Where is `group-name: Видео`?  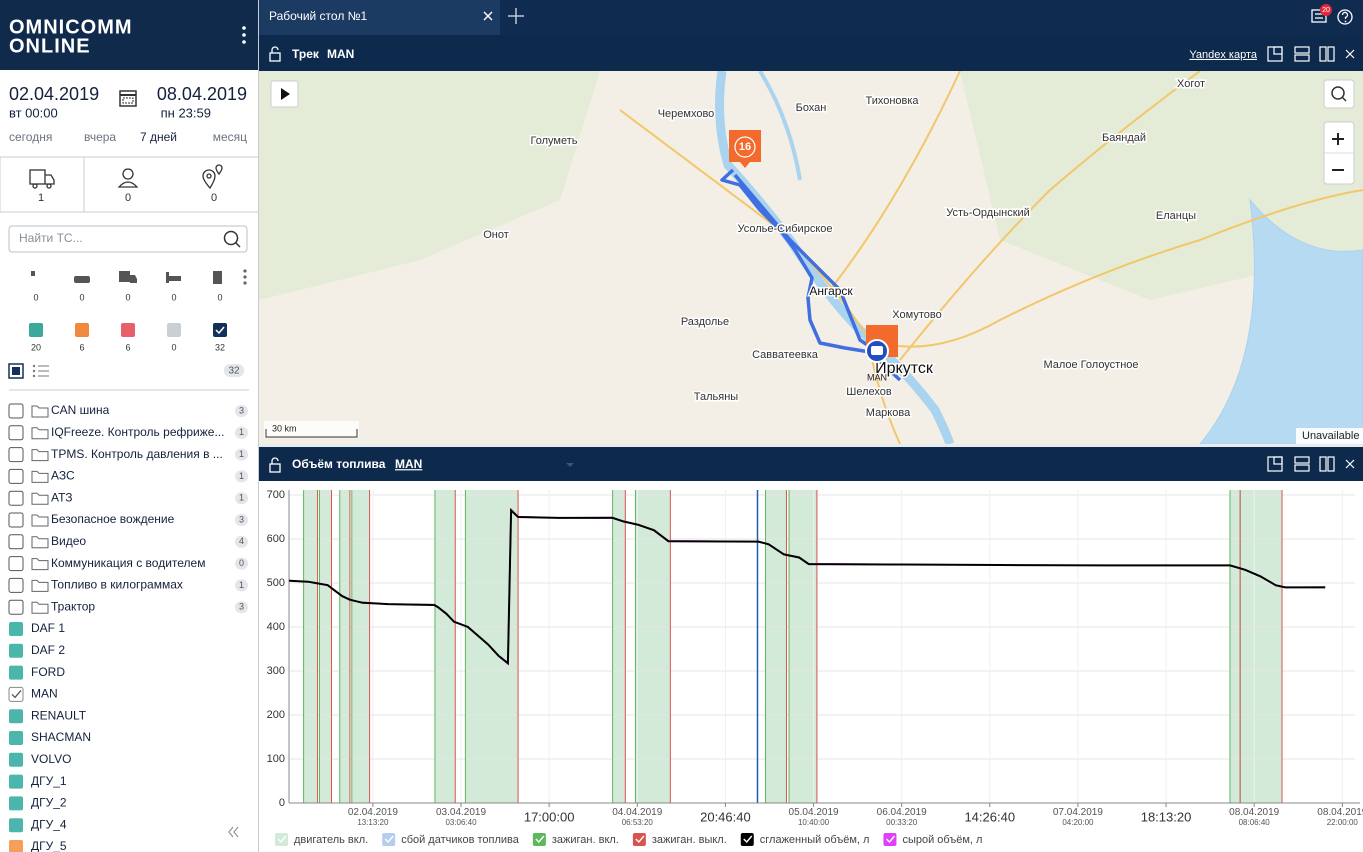
group-name: Видео is located at coordinates (68, 541).